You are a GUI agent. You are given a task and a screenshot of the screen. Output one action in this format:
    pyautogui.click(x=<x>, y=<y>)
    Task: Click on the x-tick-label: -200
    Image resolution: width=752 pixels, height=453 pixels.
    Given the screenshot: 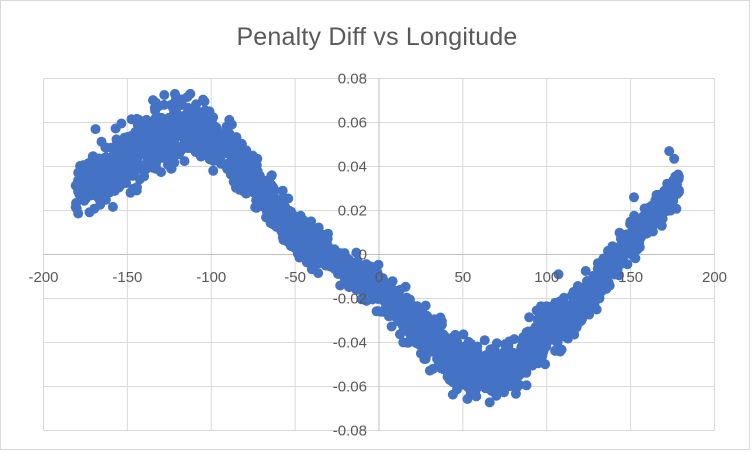 What is the action you would take?
    pyautogui.click(x=43, y=277)
    